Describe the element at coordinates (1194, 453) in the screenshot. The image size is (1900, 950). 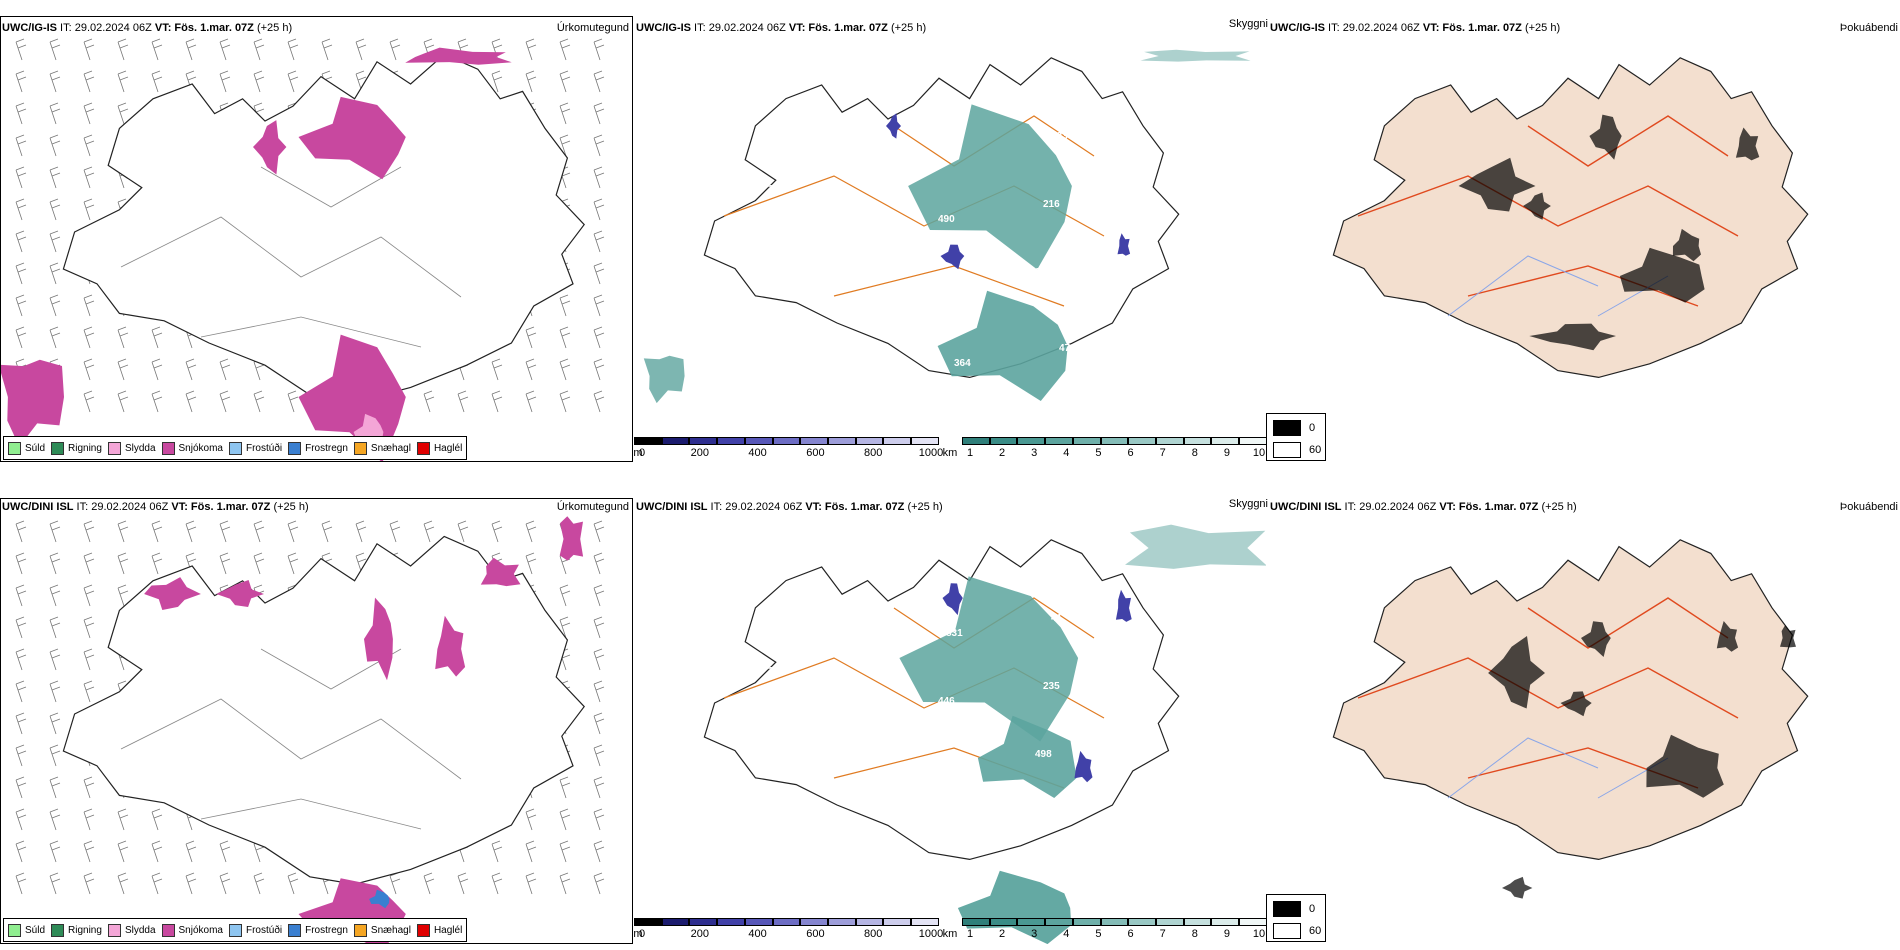
I see `colorbar-tick-label: 8` at that location.